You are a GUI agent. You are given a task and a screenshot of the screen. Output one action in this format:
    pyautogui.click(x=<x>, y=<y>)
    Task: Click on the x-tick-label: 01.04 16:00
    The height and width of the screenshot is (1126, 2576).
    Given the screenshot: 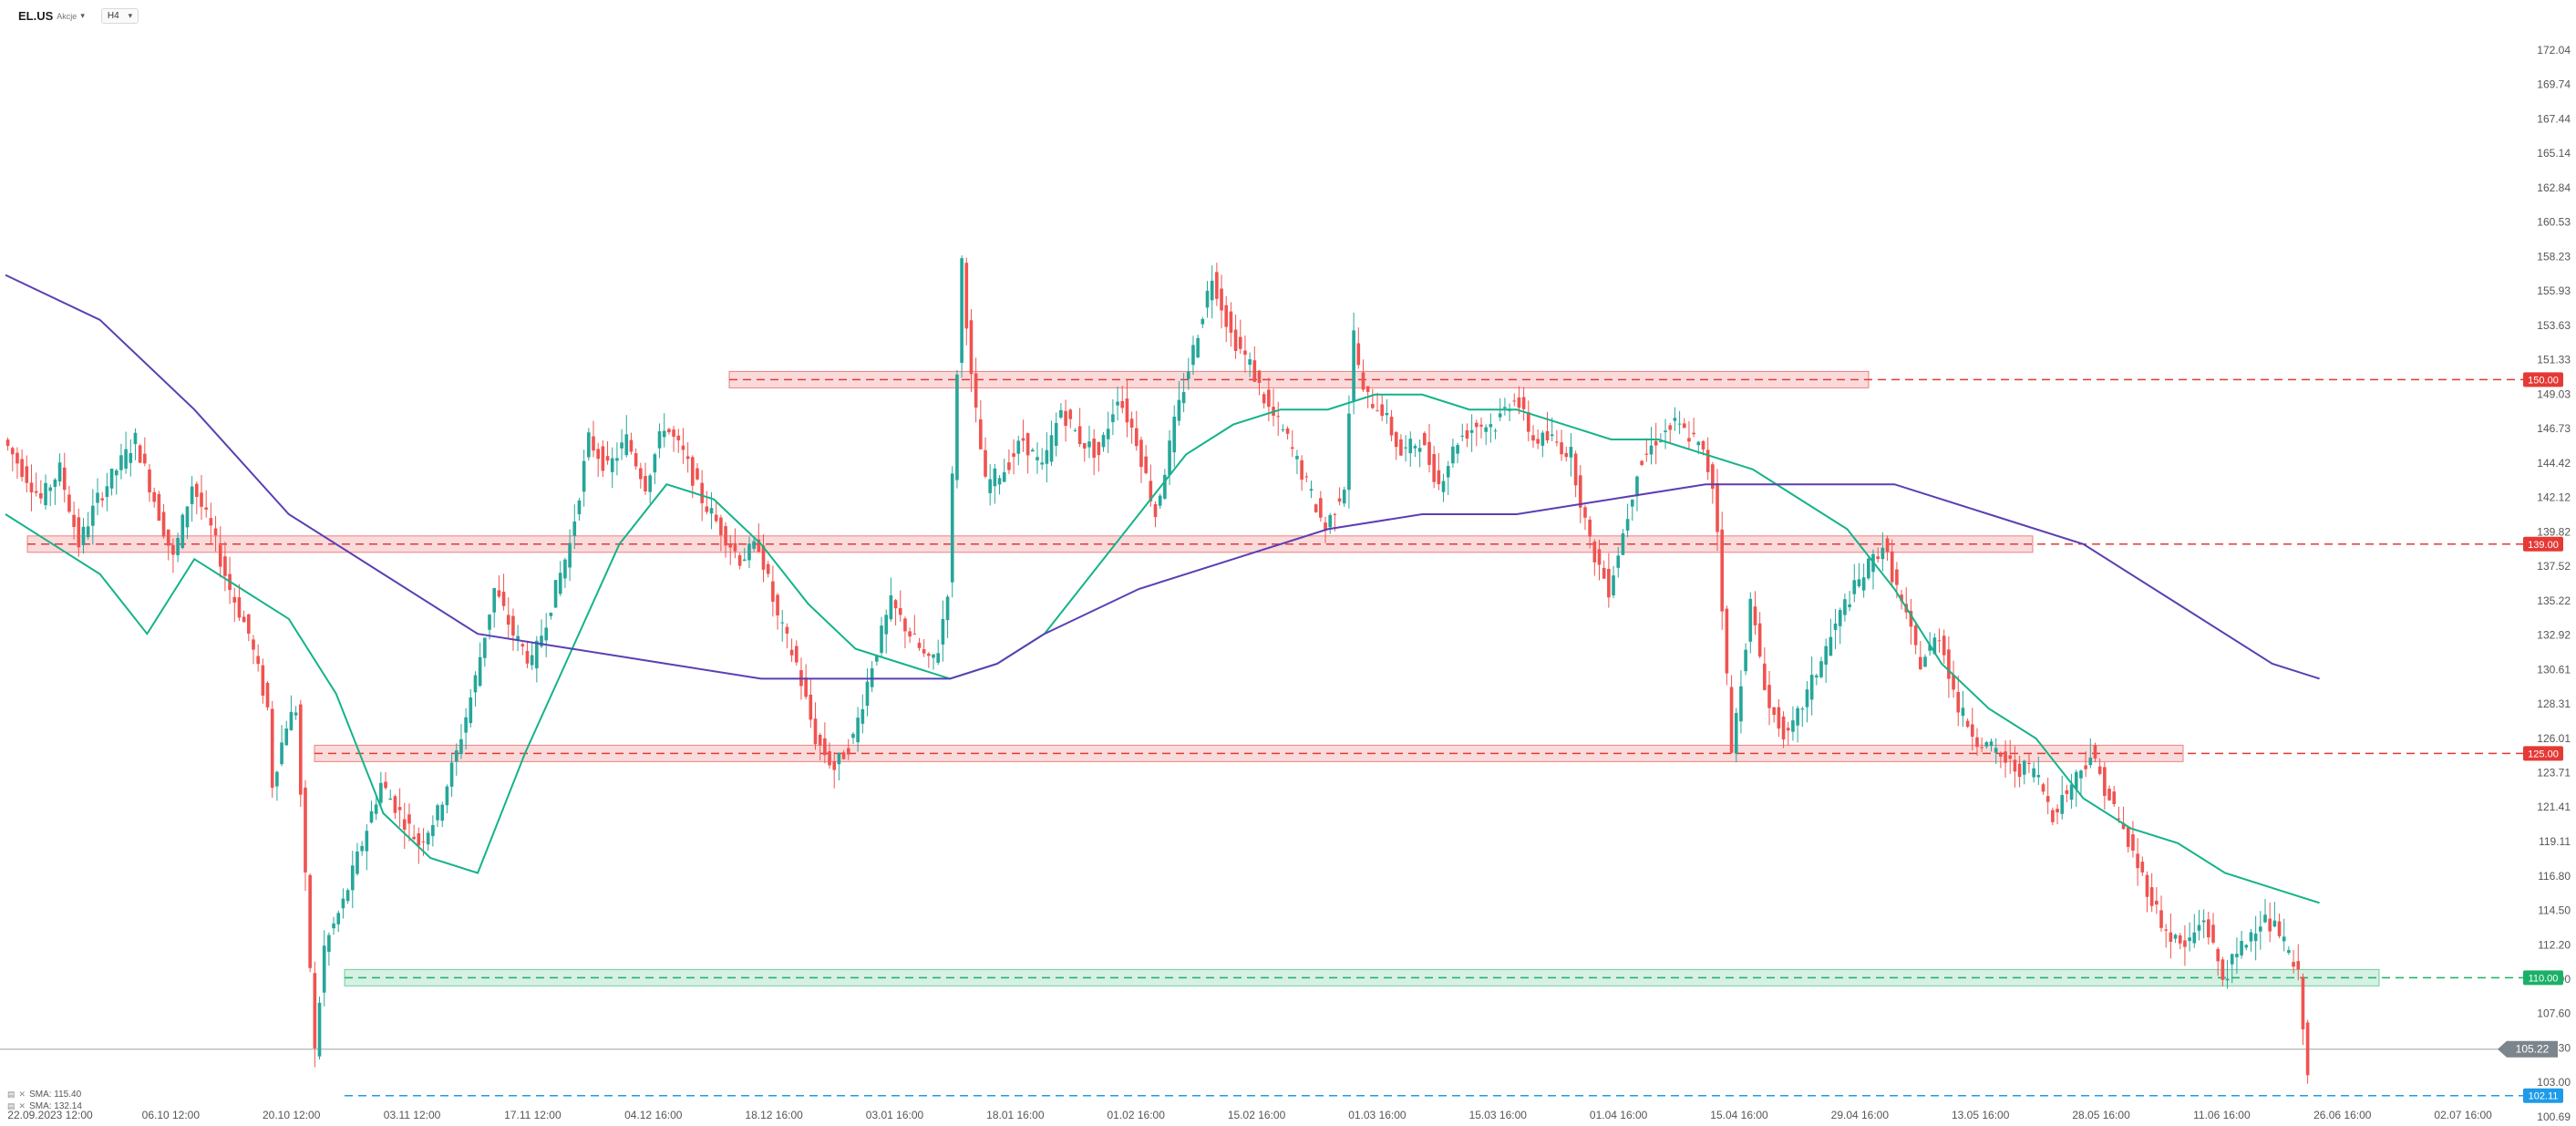 What is the action you would take?
    pyautogui.click(x=1619, y=1115)
    